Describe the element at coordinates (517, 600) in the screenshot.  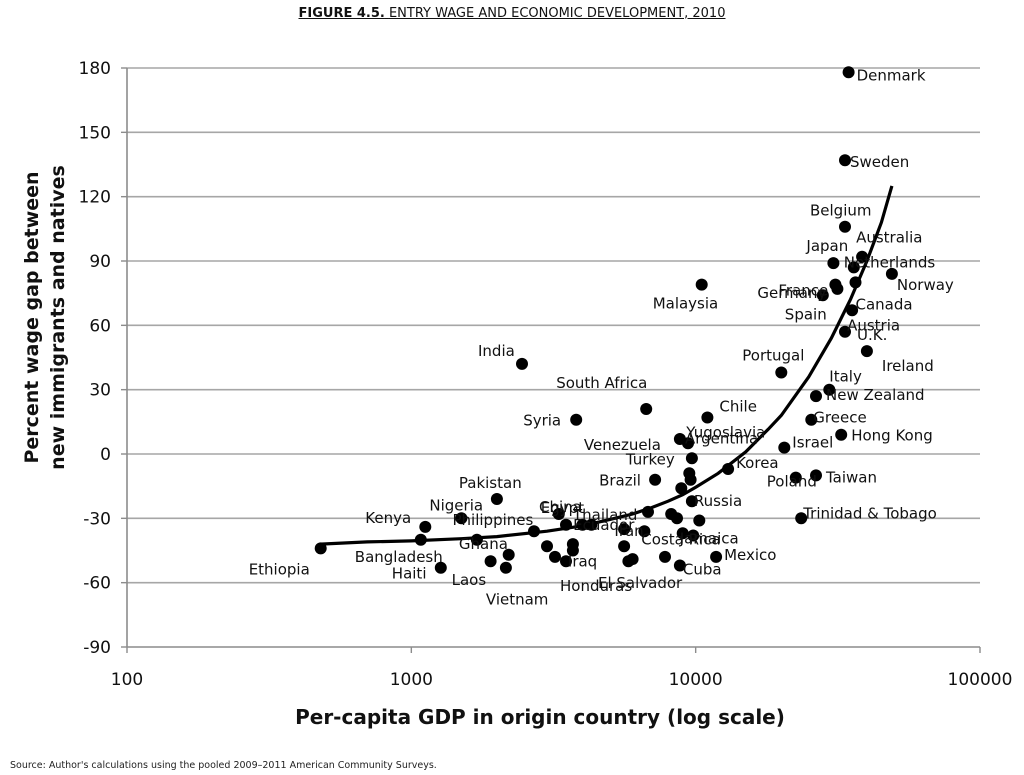
I see `point-label: Vietnam` at that location.